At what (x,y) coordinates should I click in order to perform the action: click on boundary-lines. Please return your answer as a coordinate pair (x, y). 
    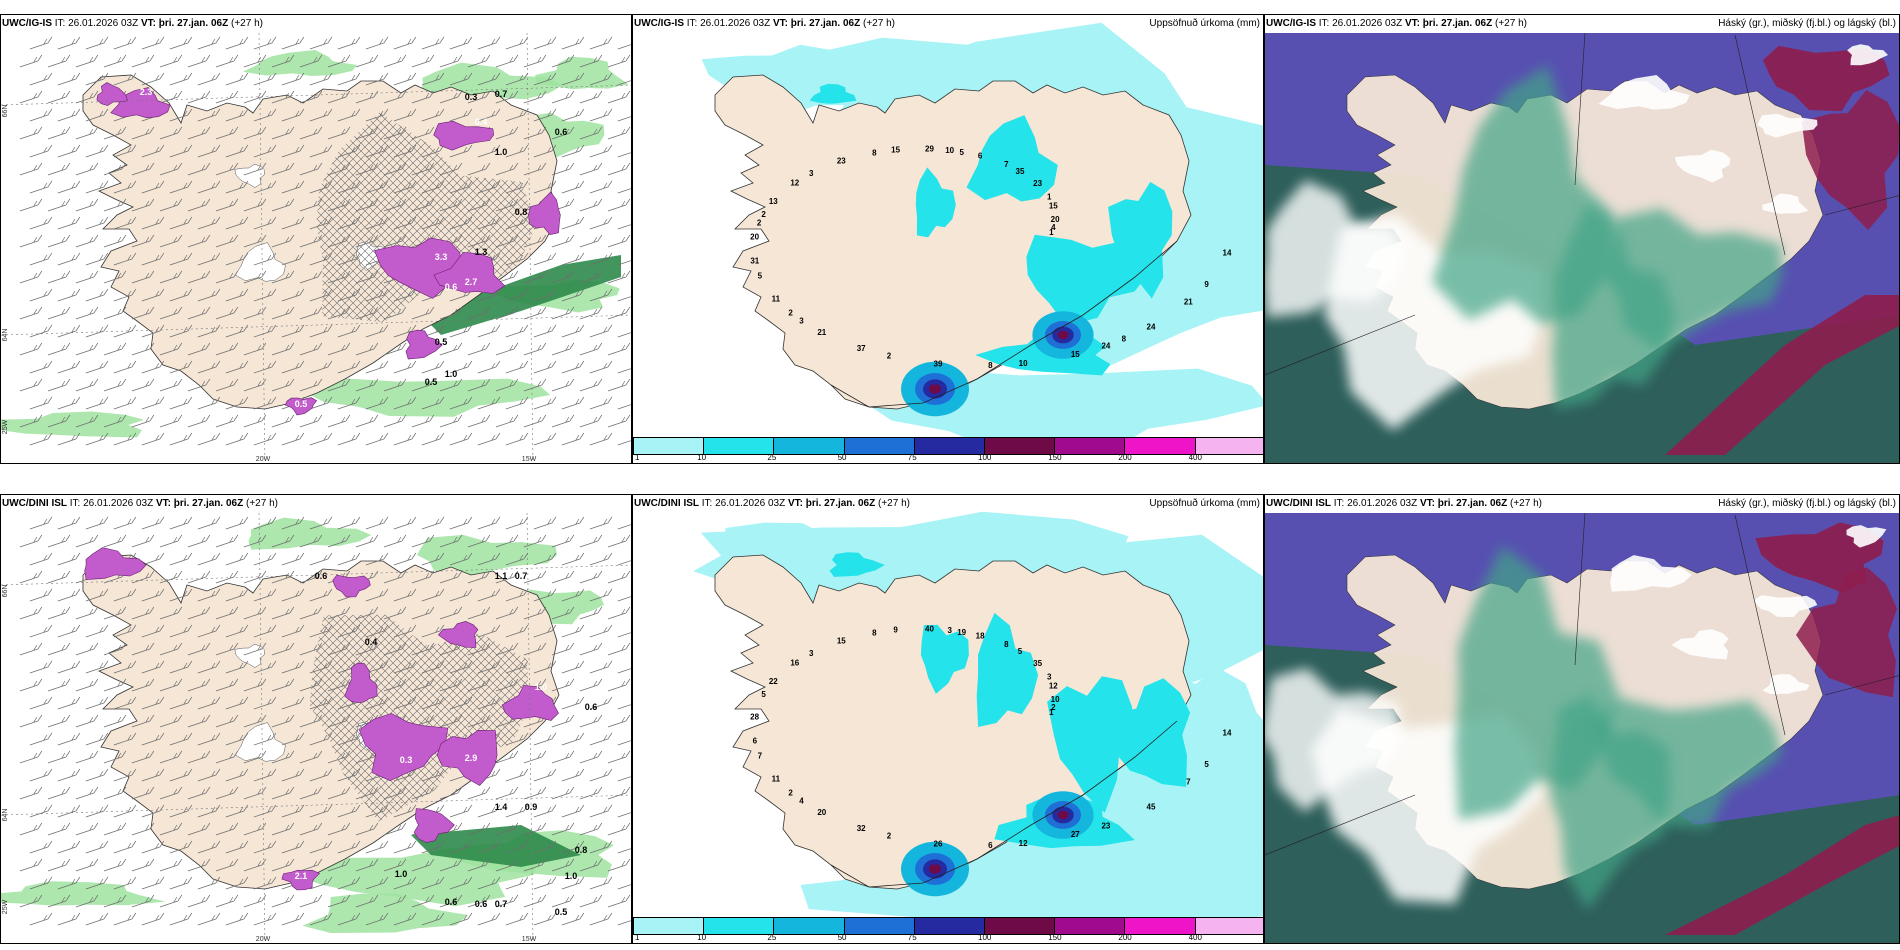
    Looking at the image, I should click on (1582, 204).